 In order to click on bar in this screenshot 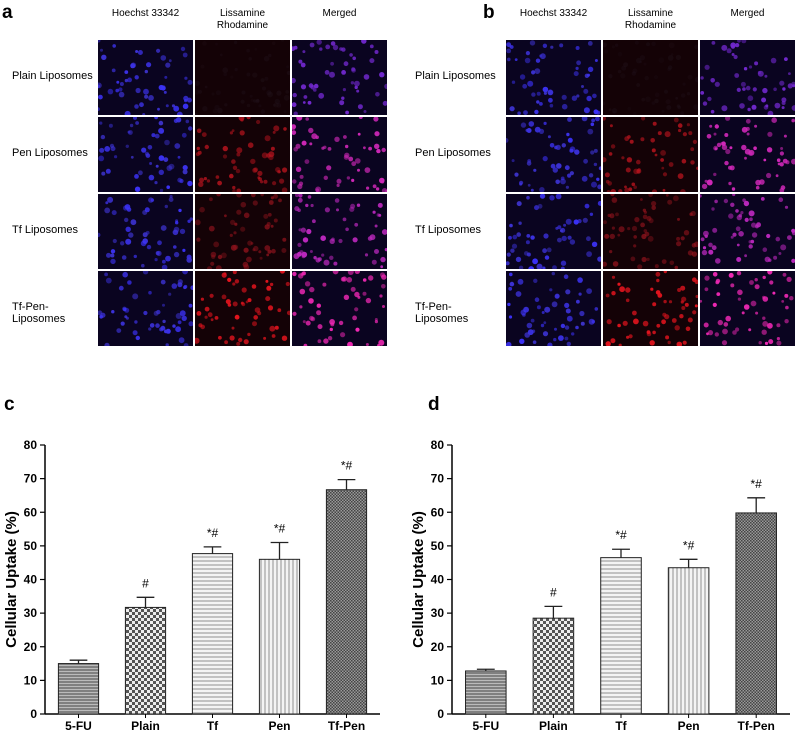, I will do `click(553, 666)`.